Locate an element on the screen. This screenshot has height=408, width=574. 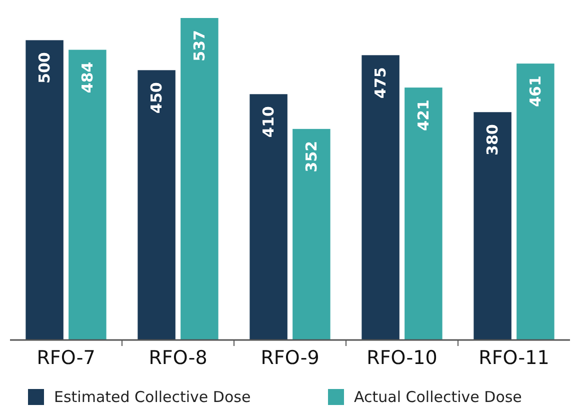
data-label: 461 is located at coordinates (535, 91).